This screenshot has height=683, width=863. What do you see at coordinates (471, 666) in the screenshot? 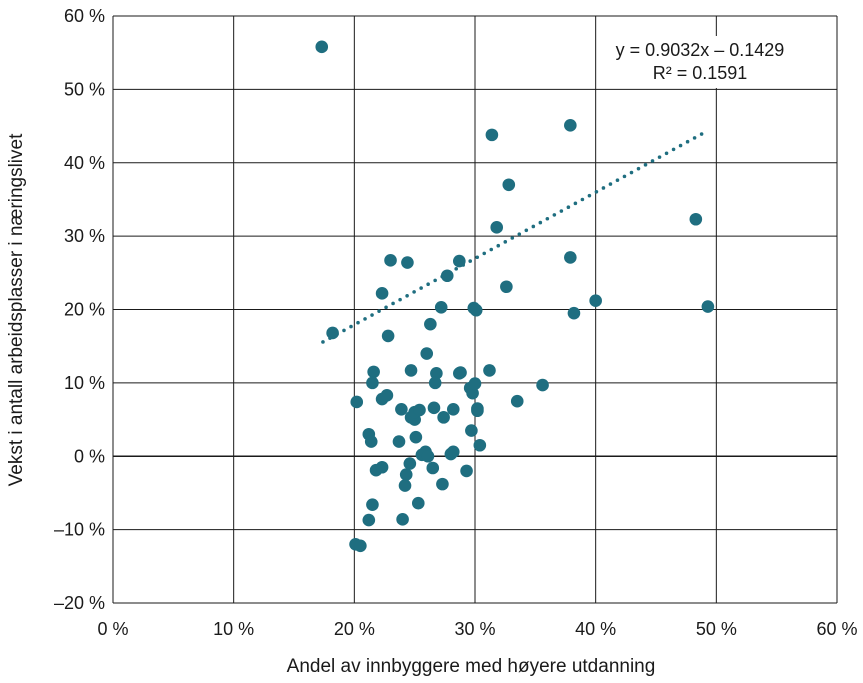
I see `x-axis-title: Andel av innbyggere med høyere utdanning` at bounding box center [471, 666].